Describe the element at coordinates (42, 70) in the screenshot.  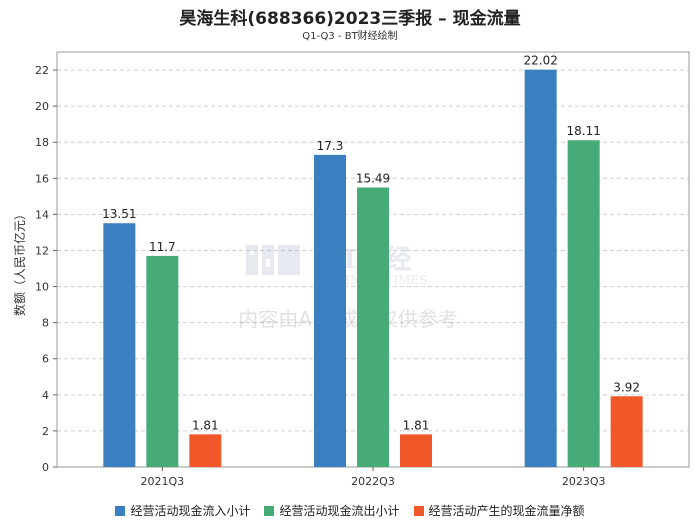
I see `y-tick-label: 22` at that location.